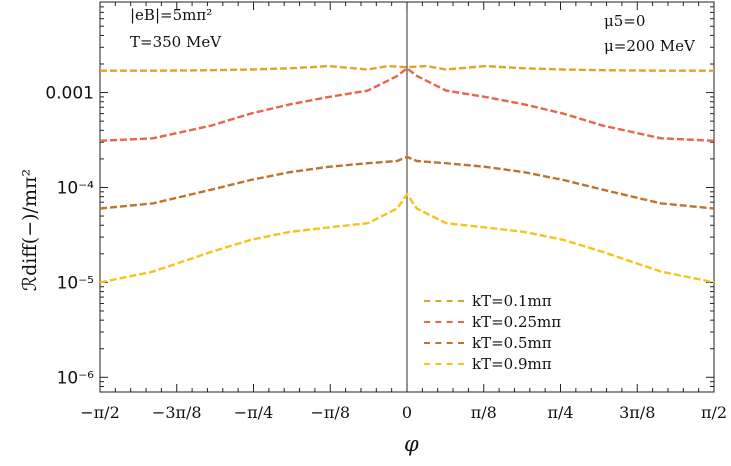 The height and width of the screenshot is (466, 731). Describe the element at coordinates (331, 412) in the screenshot. I see `x-tick-label: −π/8` at that location.